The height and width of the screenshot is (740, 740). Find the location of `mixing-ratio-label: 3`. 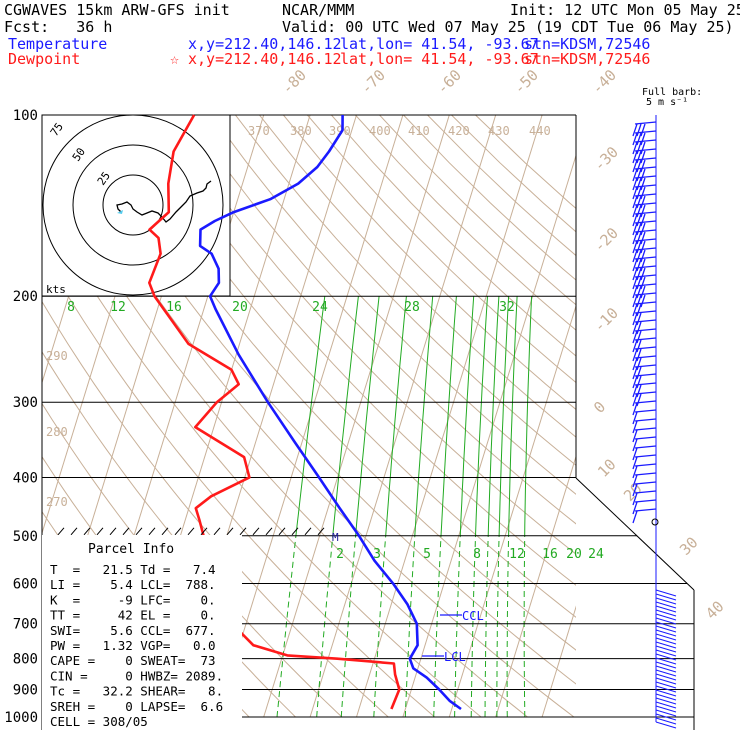

mixing-ratio-label: 3 is located at coordinates (377, 554).